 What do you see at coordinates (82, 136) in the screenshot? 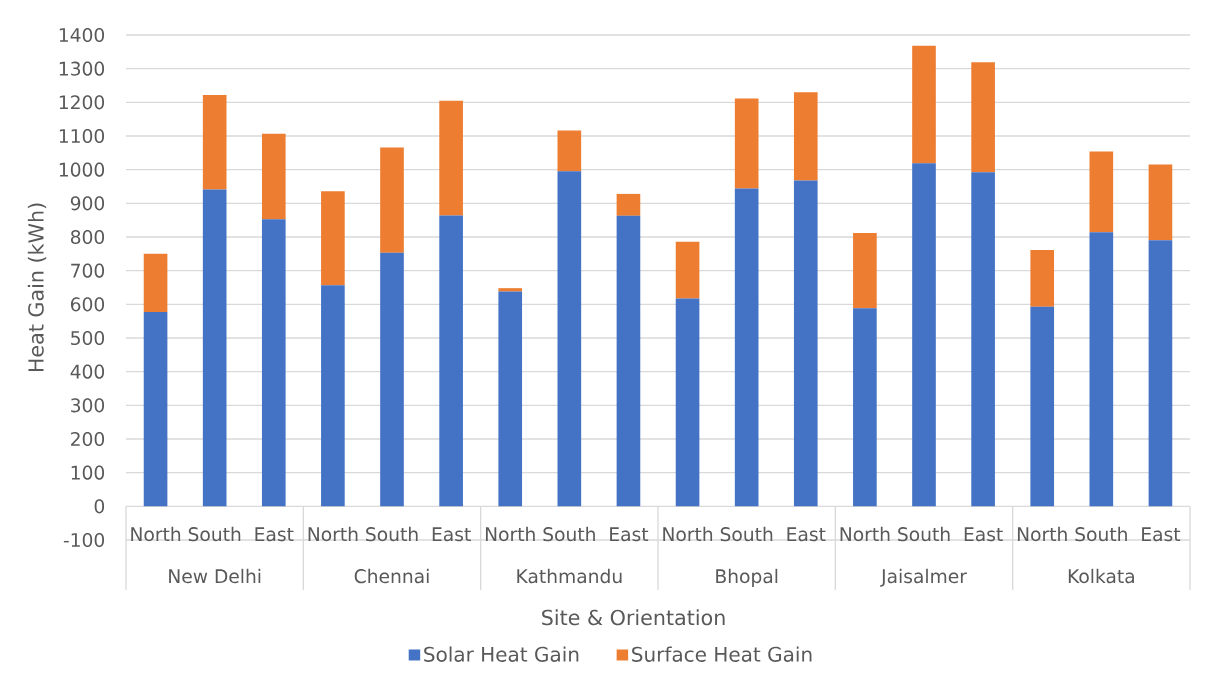
I see `y-tick-label: 1100` at bounding box center [82, 136].